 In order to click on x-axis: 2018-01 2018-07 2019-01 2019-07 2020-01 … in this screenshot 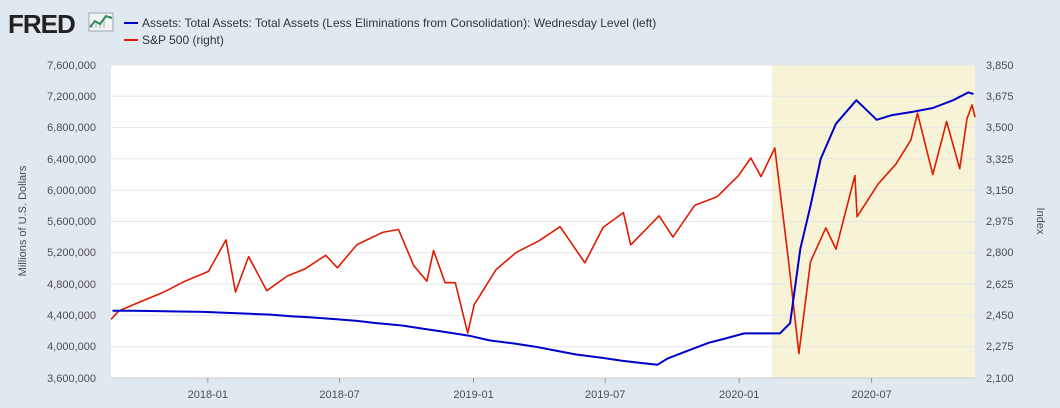, I will do `click(540, 389)`.